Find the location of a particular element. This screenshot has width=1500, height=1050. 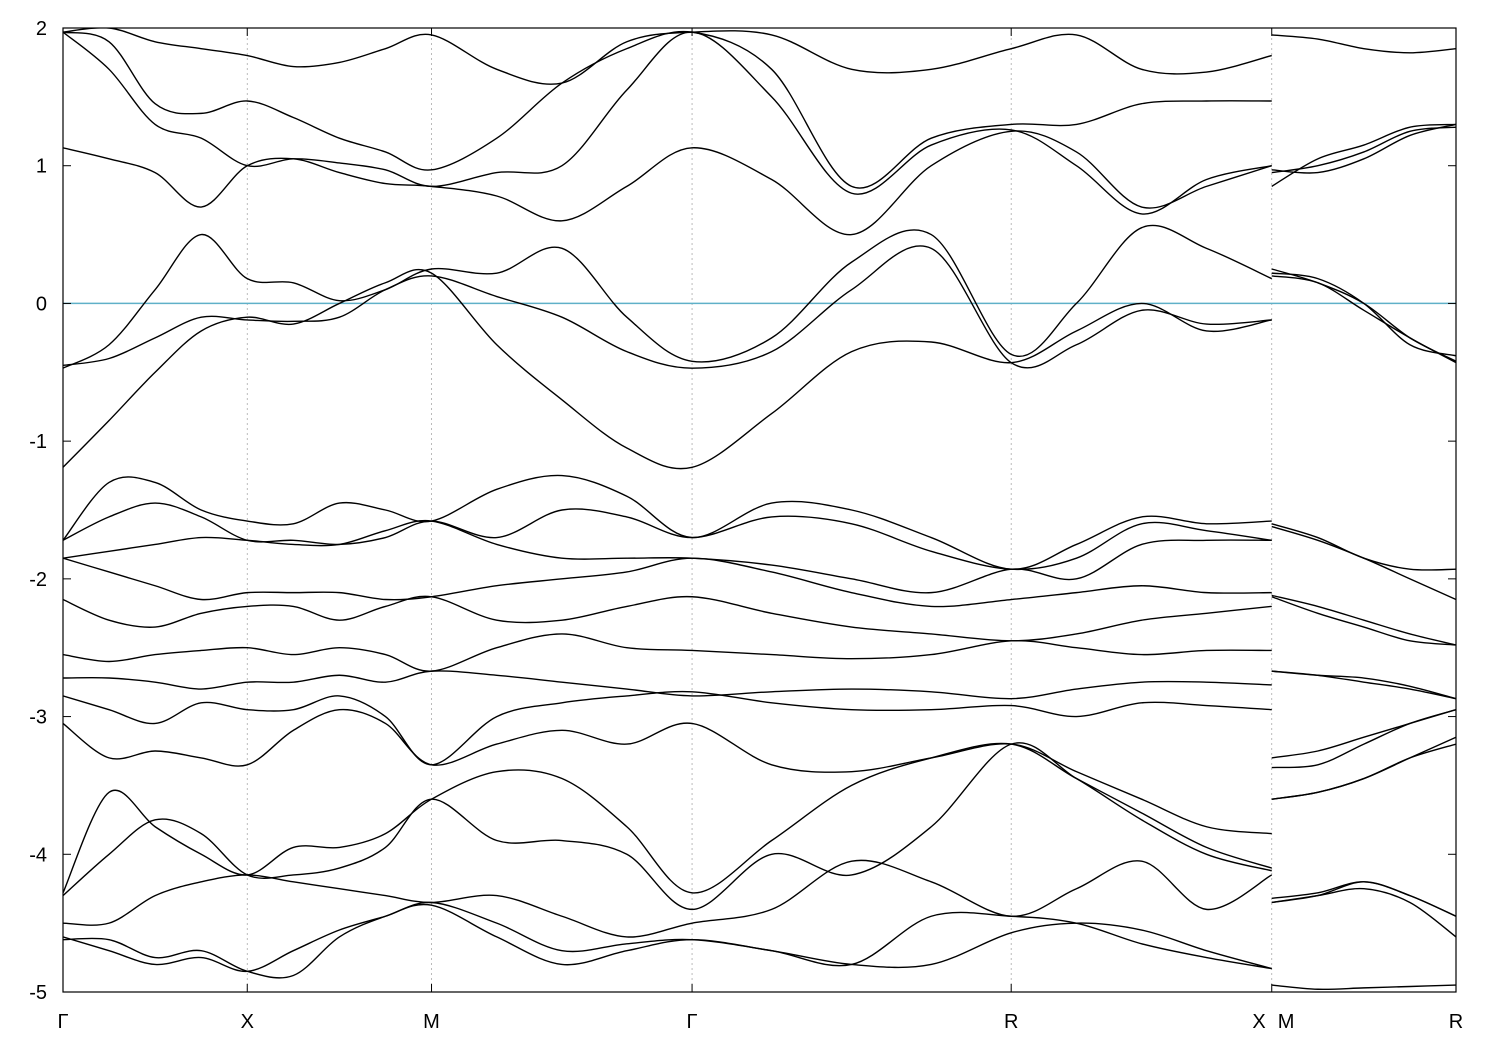

y-tick-label: -1 is located at coordinates (38, 442).